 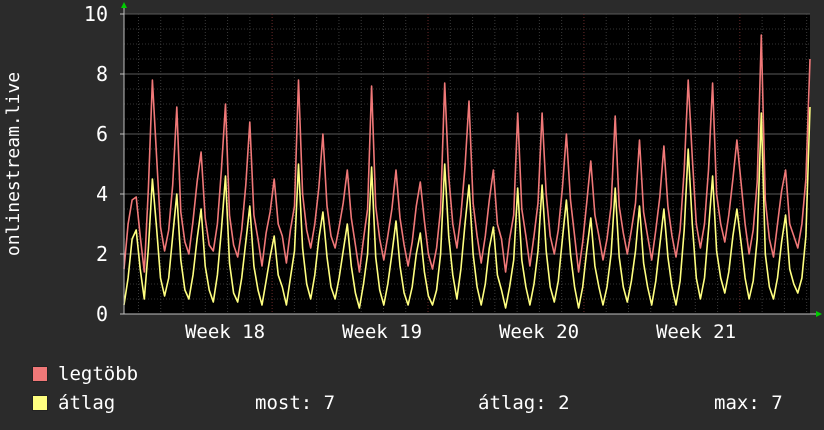 What do you see at coordinates (102, 134) in the screenshot?
I see `y-tick-label: 6` at bounding box center [102, 134].